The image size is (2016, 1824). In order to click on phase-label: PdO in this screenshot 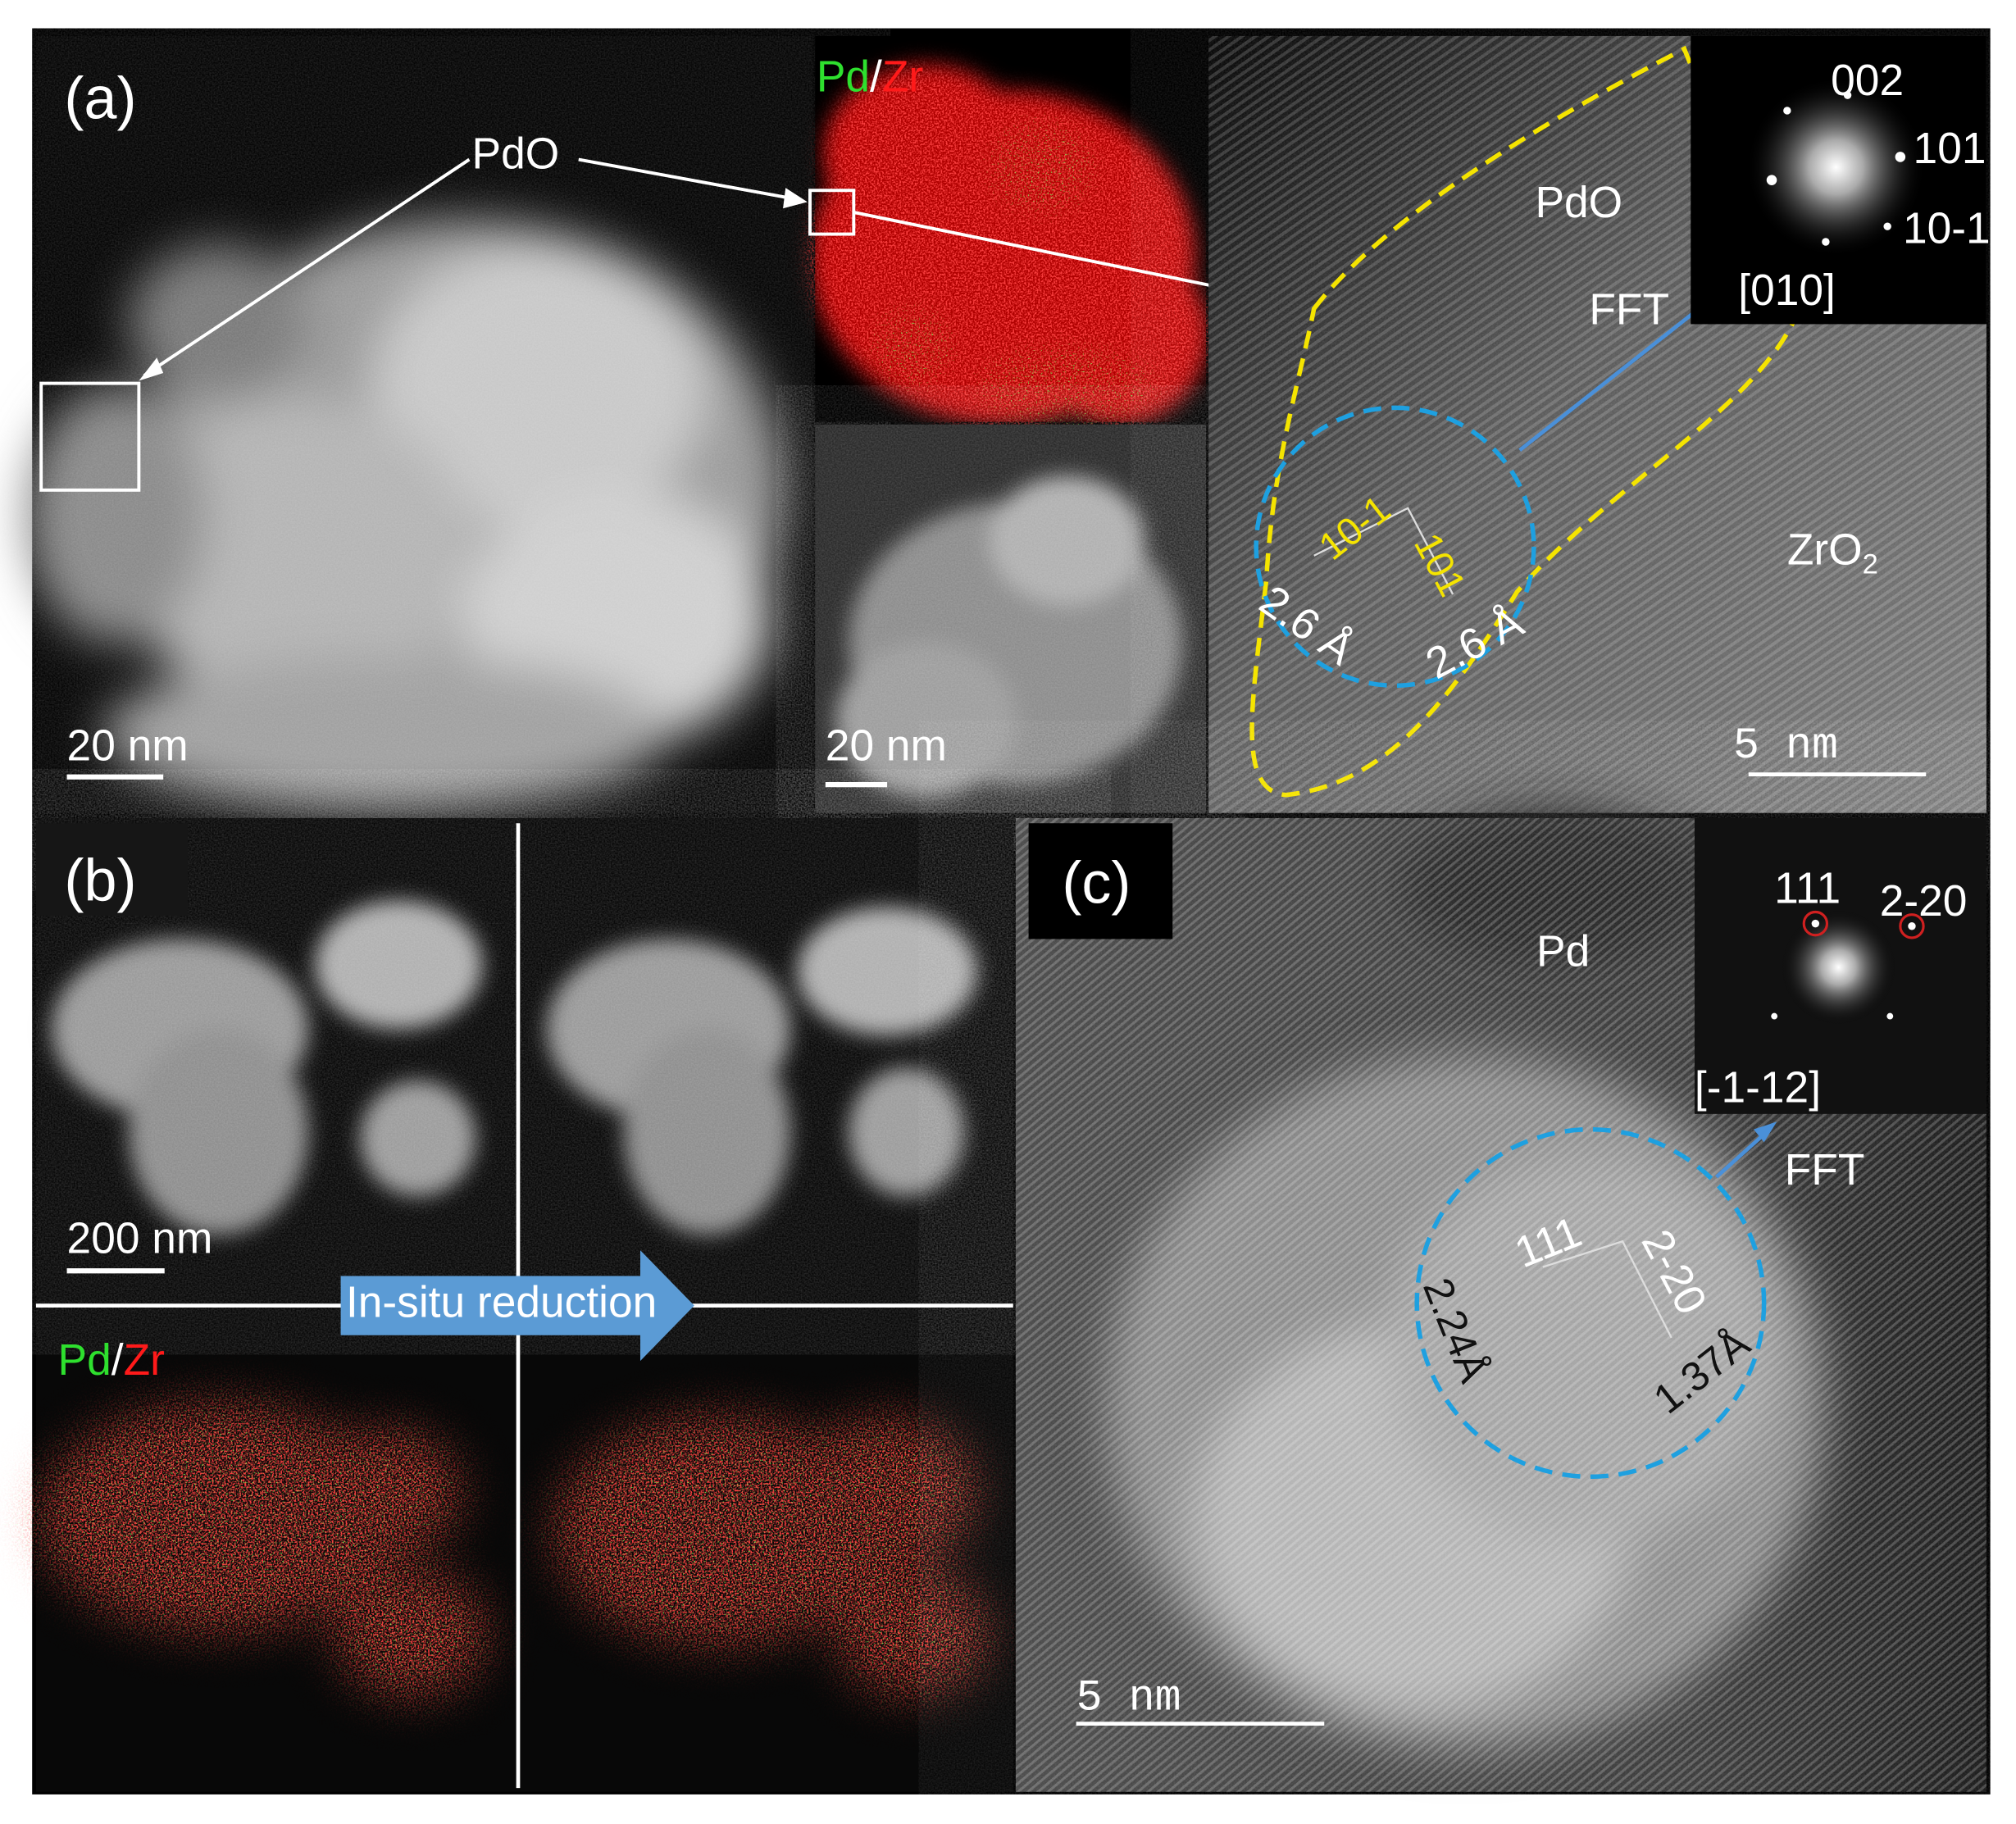, I will do `click(1578, 203)`.